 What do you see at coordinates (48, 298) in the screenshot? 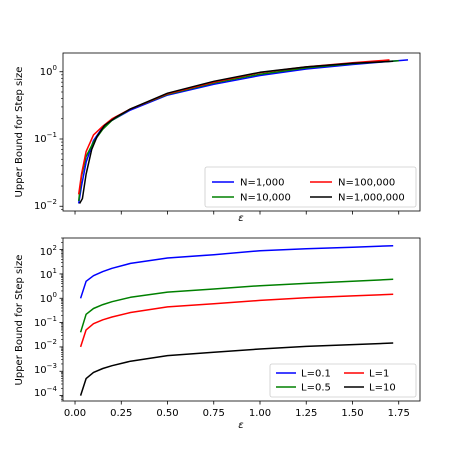
I see `bottom-ytick-label-e0: 10⁰` at bounding box center [48, 298].